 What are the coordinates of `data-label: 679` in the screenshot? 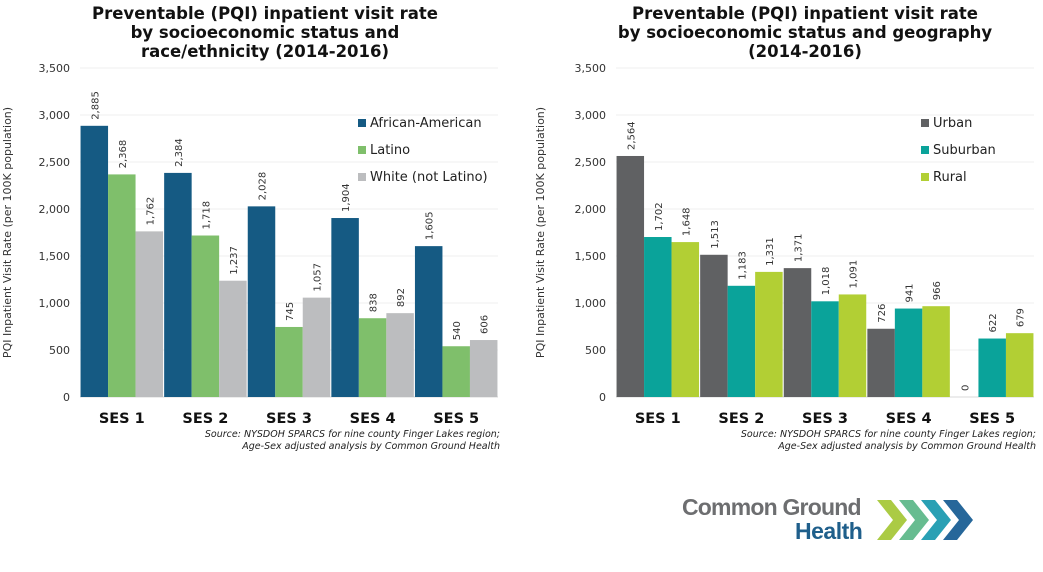 It's located at (1021, 317).